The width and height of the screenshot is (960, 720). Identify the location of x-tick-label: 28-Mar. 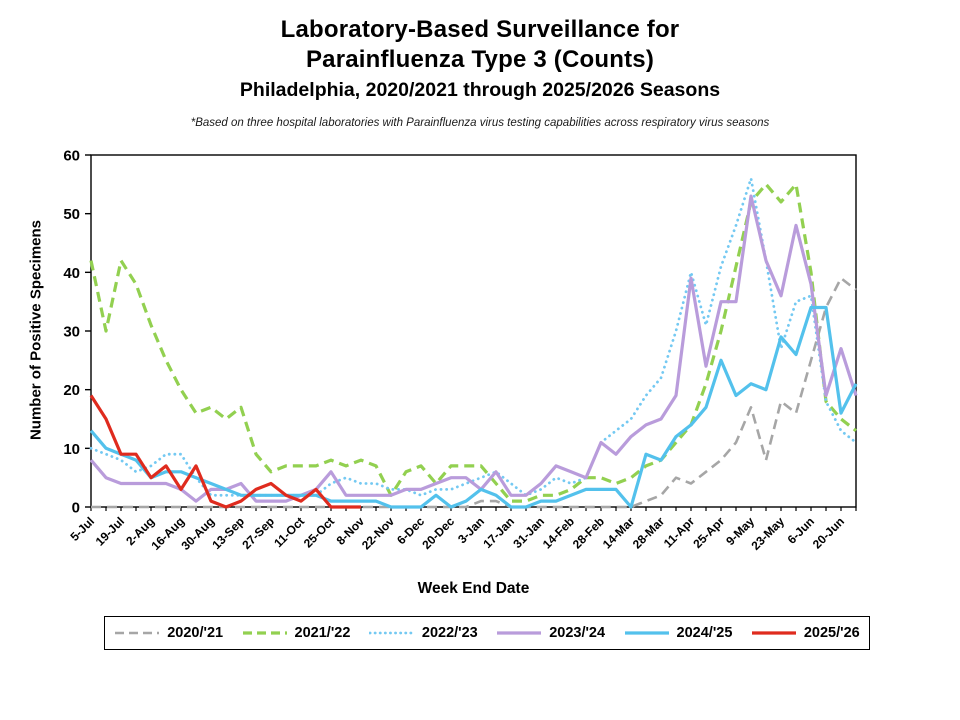
(648, 532).